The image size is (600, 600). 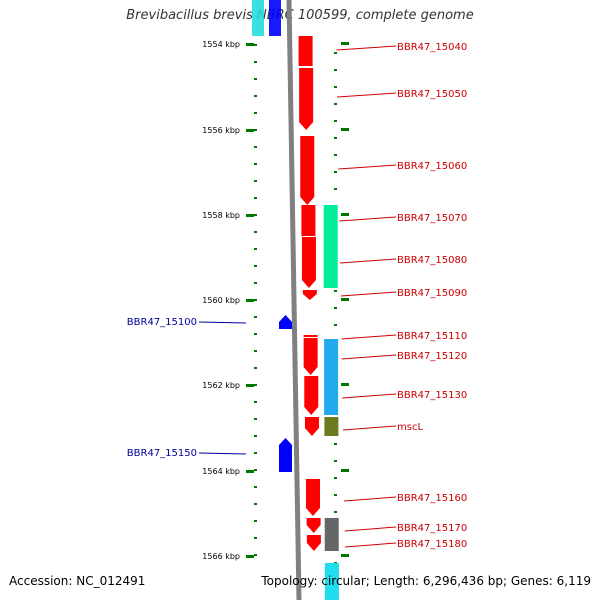 What do you see at coordinates (432, 356) in the screenshot?
I see `forward-gene-label-7: BBR47_15120` at bounding box center [432, 356].